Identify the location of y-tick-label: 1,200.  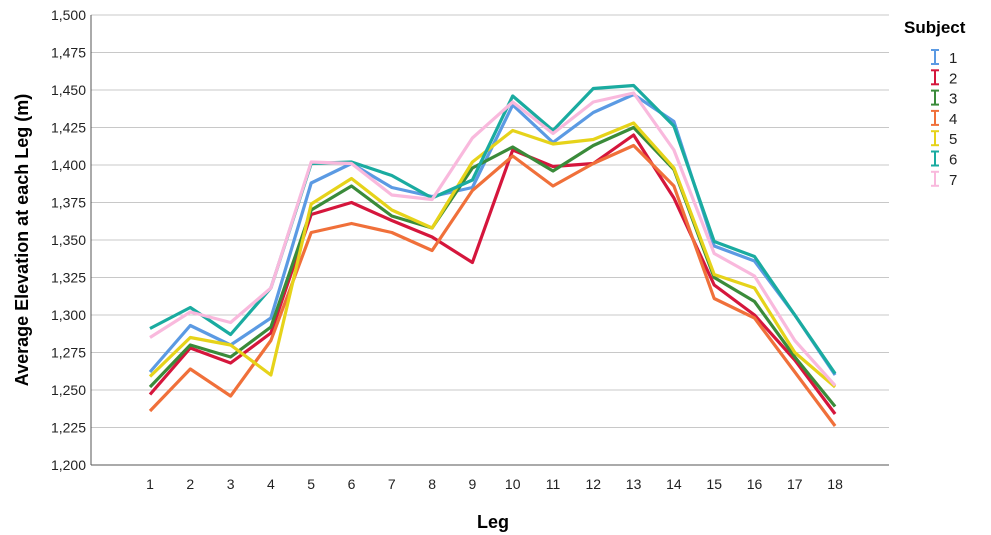
(68, 465).